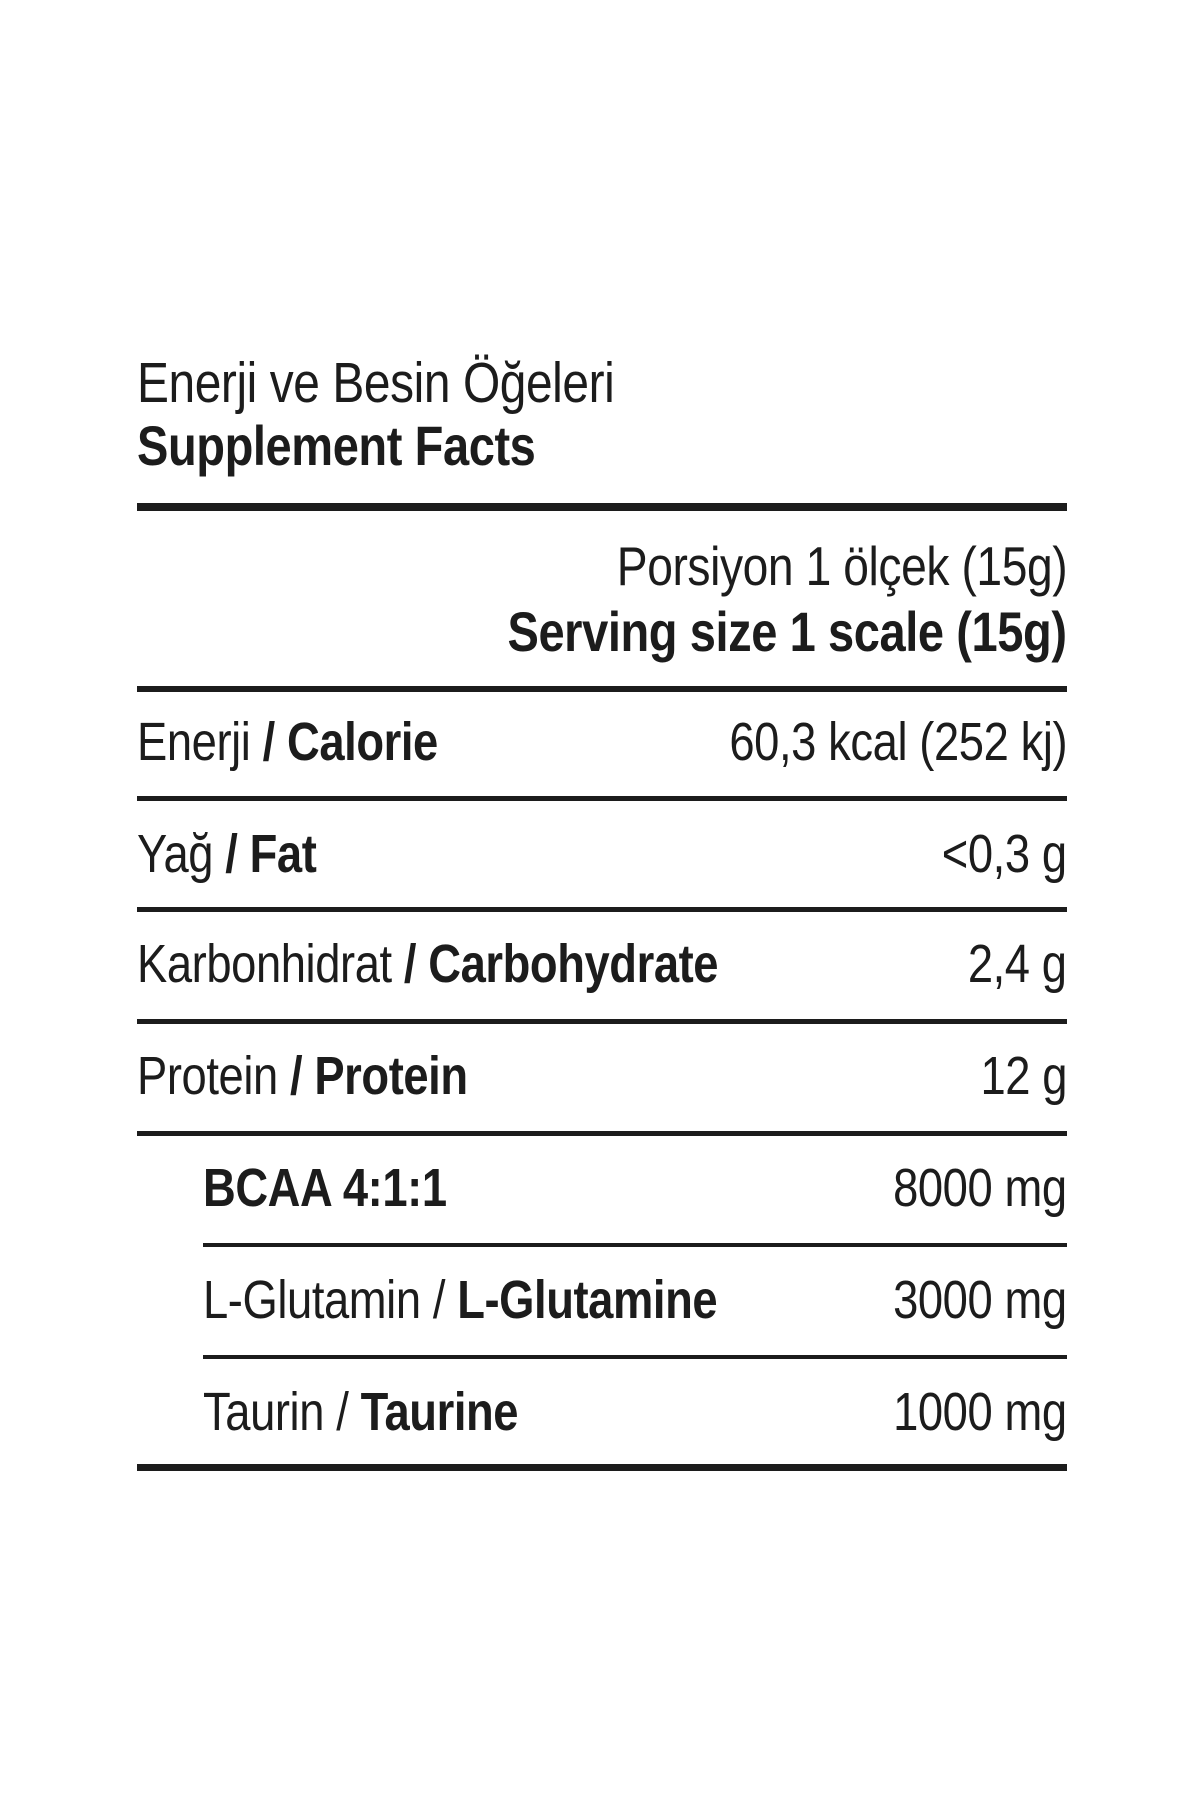 The height and width of the screenshot is (1800, 1200). I want to click on nutrient-row-energy: Enerji / Calorie 60,3 kcal (252 kj), so click(602, 742).